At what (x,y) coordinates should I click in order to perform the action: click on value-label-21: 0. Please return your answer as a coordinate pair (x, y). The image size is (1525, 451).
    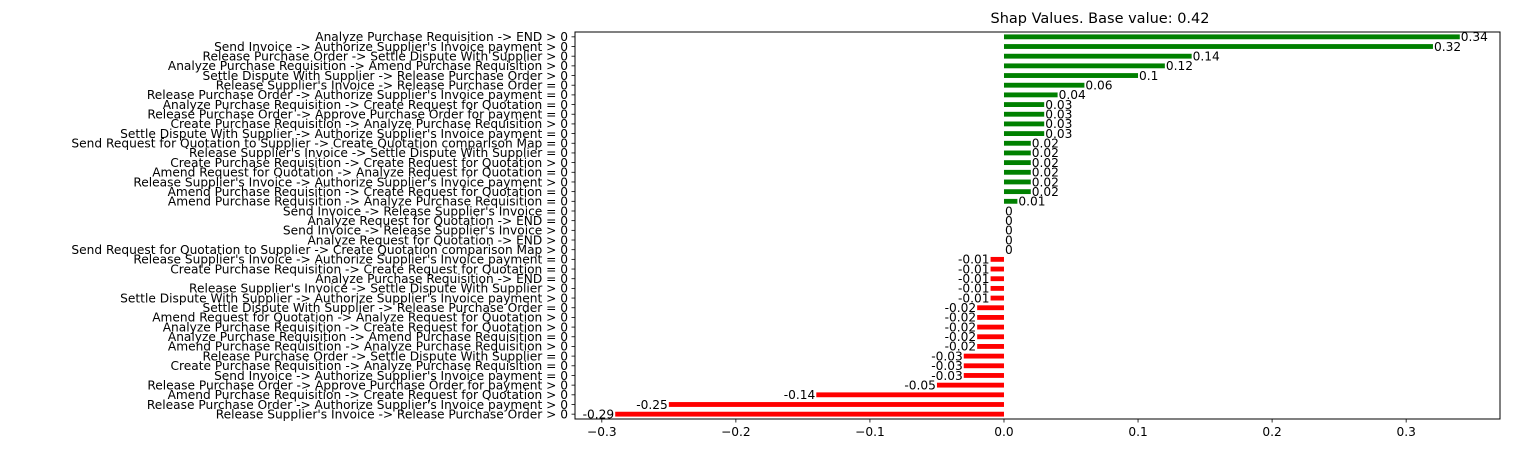
    Looking at the image, I should click on (1009, 240).